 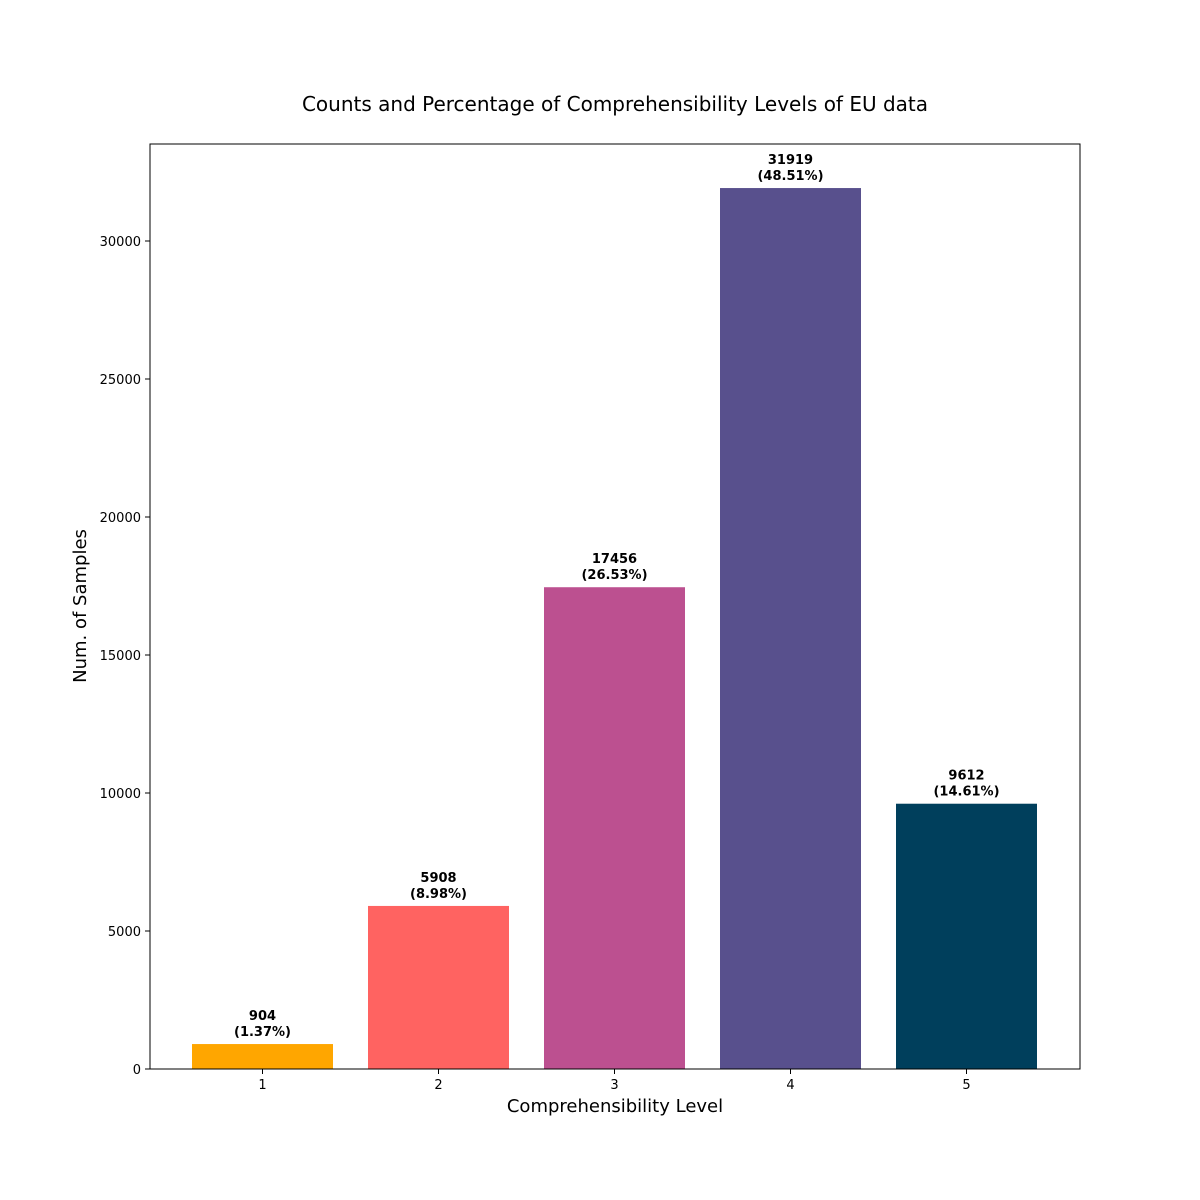 I want to click on y-tick-label-25000: 25000, so click(x=120, y=380).